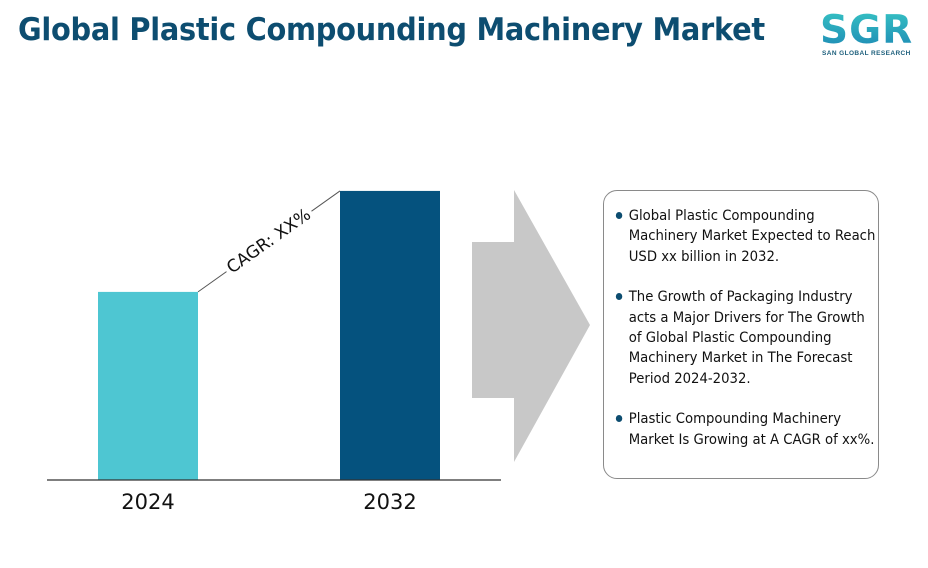 The height and width of the screenshot is (568, 928). Describe the element at coordinates (867, 30) in the screenshot. I see `logo-letters: SGR` at that location.